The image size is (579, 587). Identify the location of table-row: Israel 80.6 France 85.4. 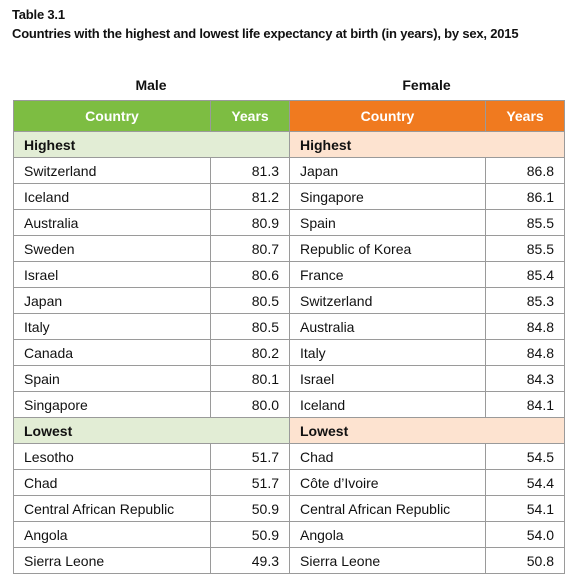
(289, 274).